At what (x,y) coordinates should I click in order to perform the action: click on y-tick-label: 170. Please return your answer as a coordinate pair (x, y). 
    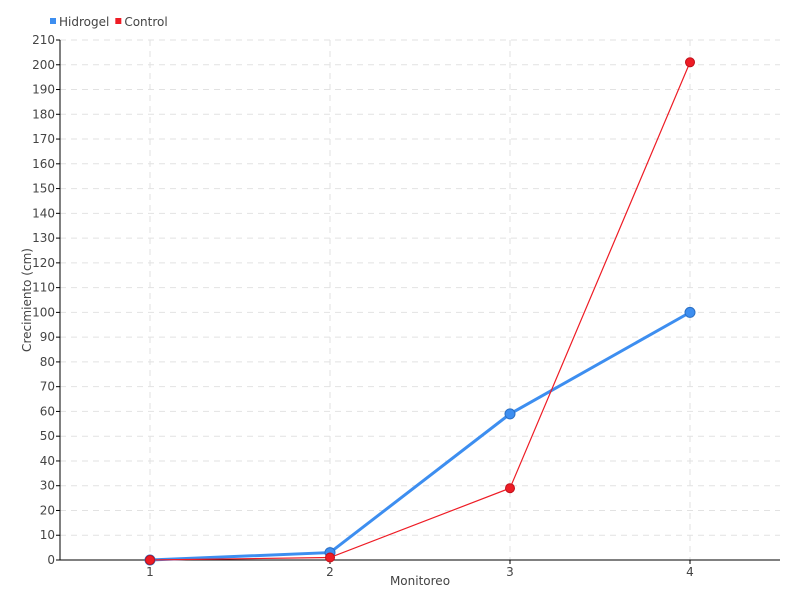
    Looking at the image, I should click on (43, 139).